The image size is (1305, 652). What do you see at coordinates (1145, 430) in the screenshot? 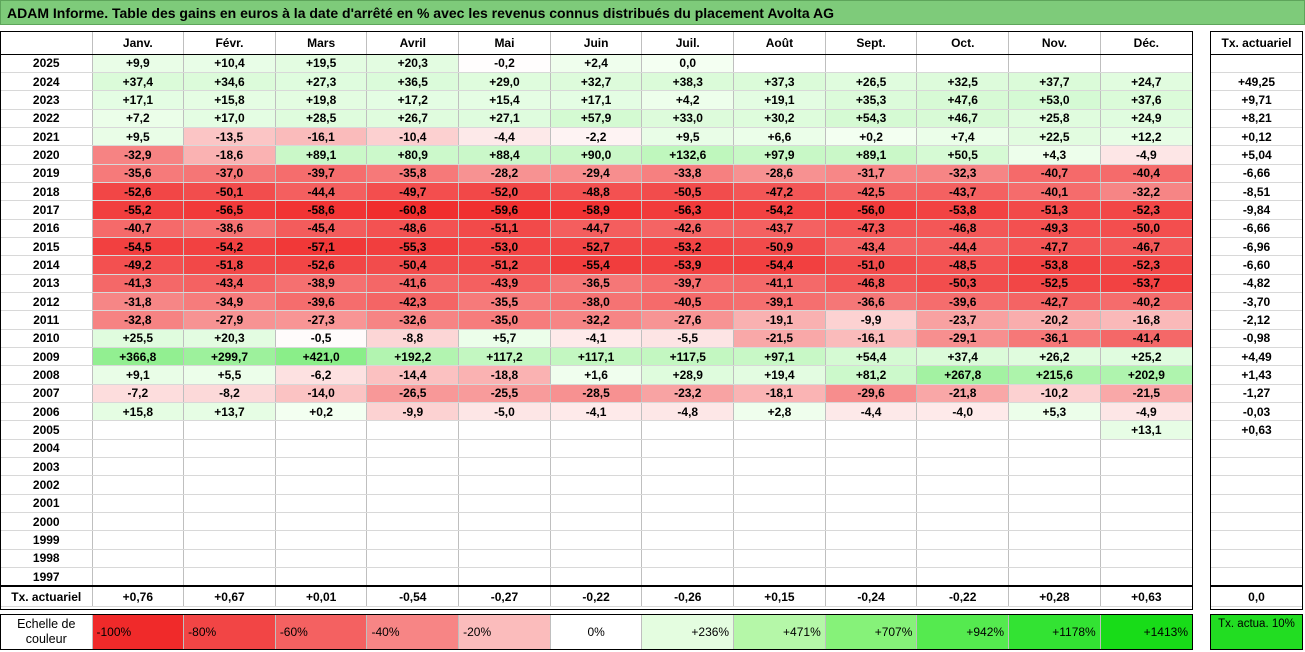
I see `gain-cell: +13,1` at bounding box center [1145, 430].